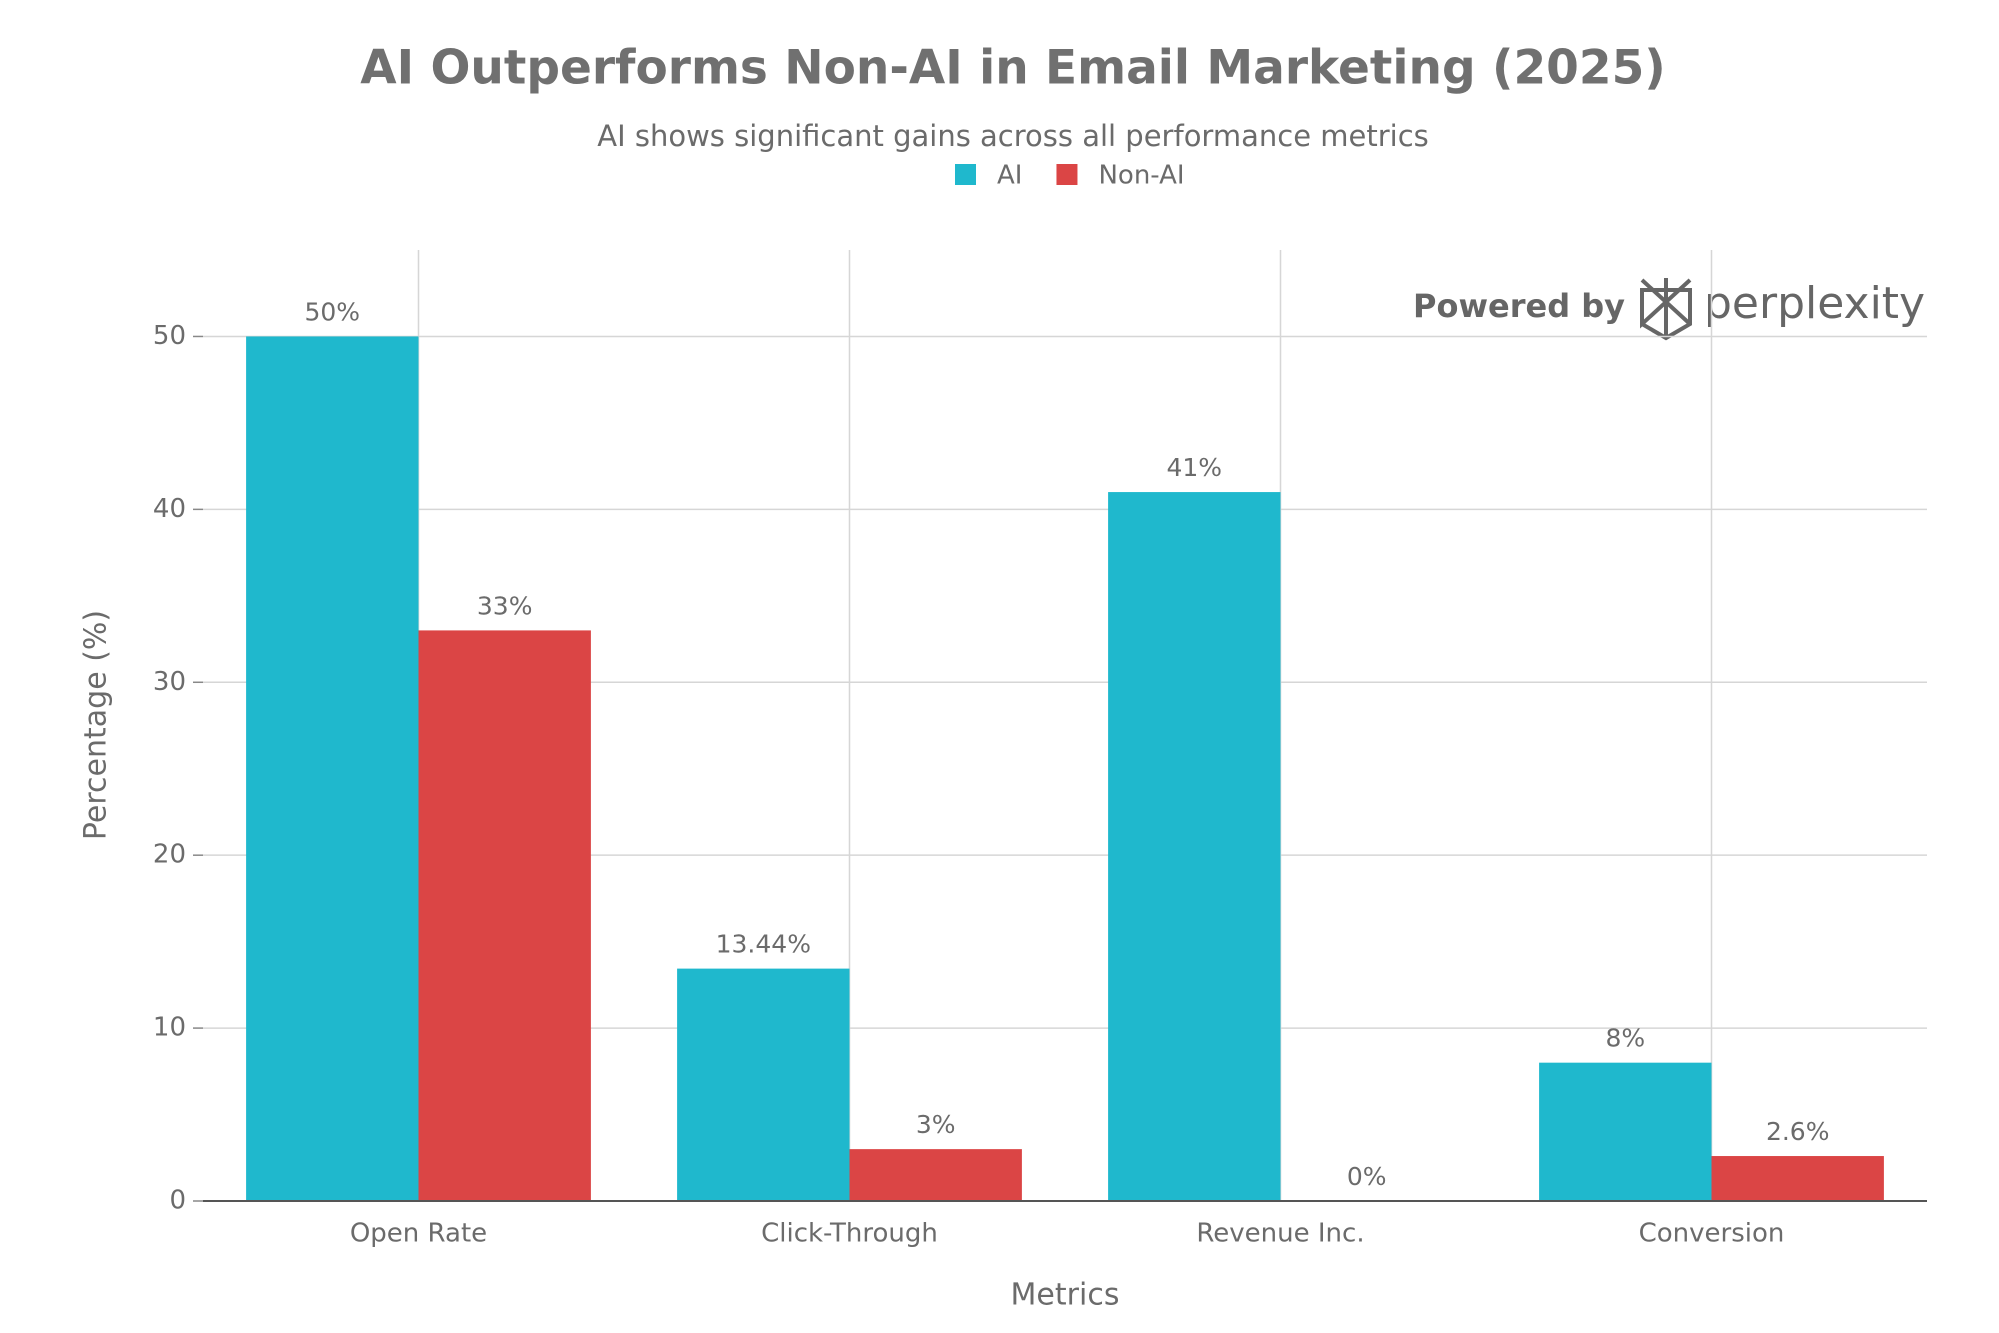 Image resolution: width=1999 pixels, height=1333 pixels. Describe the element at coordinates (1065, 1295) in the screenshot. I see `x-axis-title: Metrics` at that location.